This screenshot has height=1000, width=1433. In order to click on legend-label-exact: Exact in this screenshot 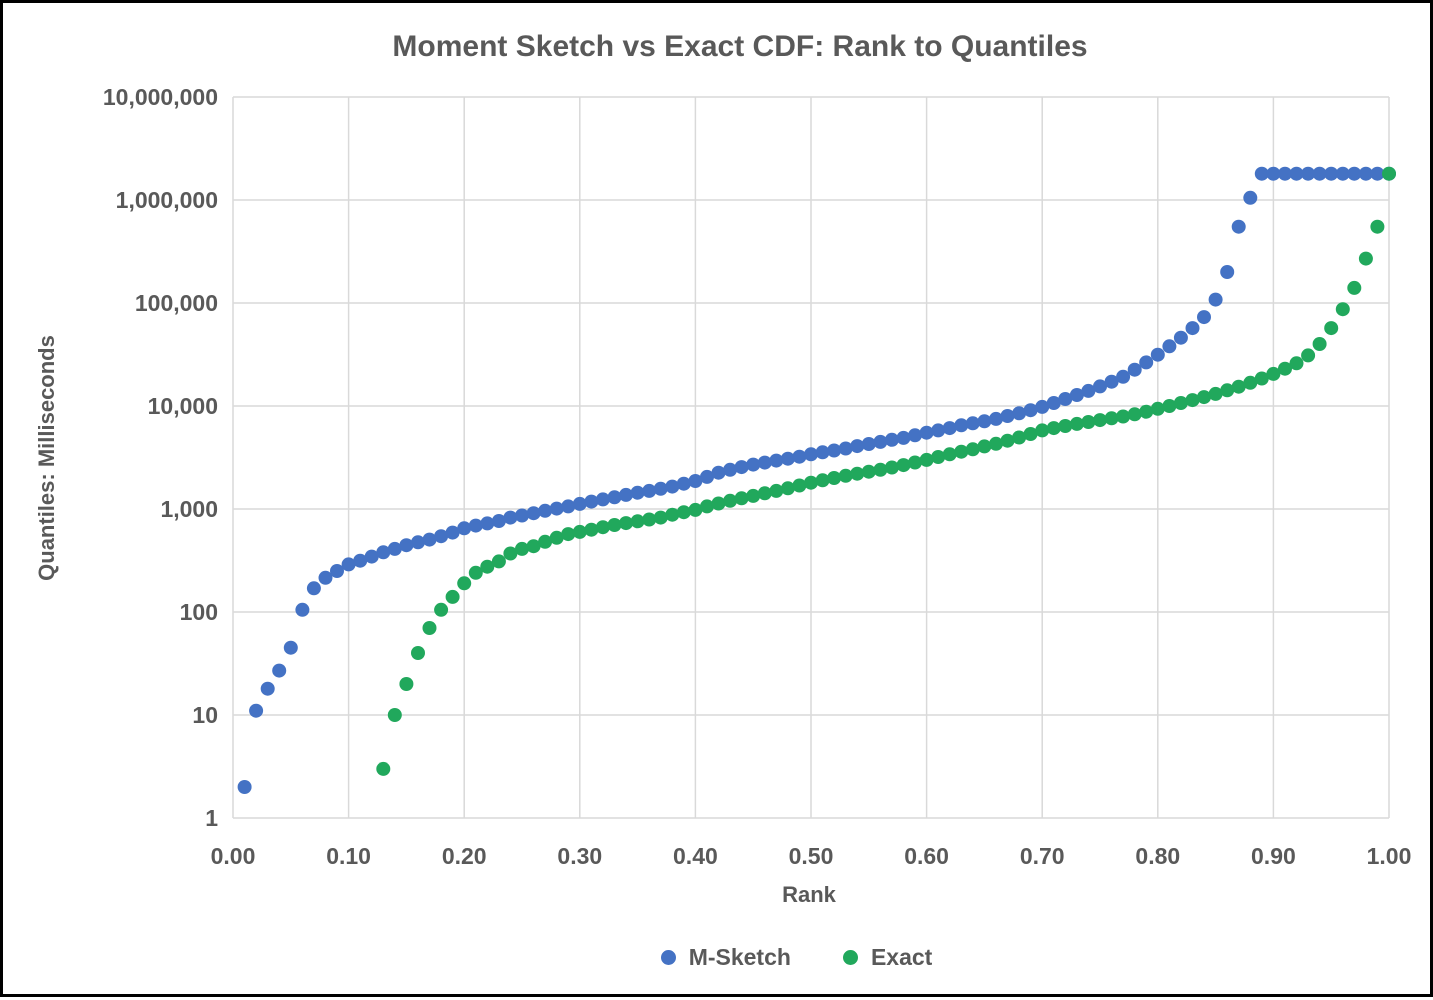, I will do `click(901, 957)`.